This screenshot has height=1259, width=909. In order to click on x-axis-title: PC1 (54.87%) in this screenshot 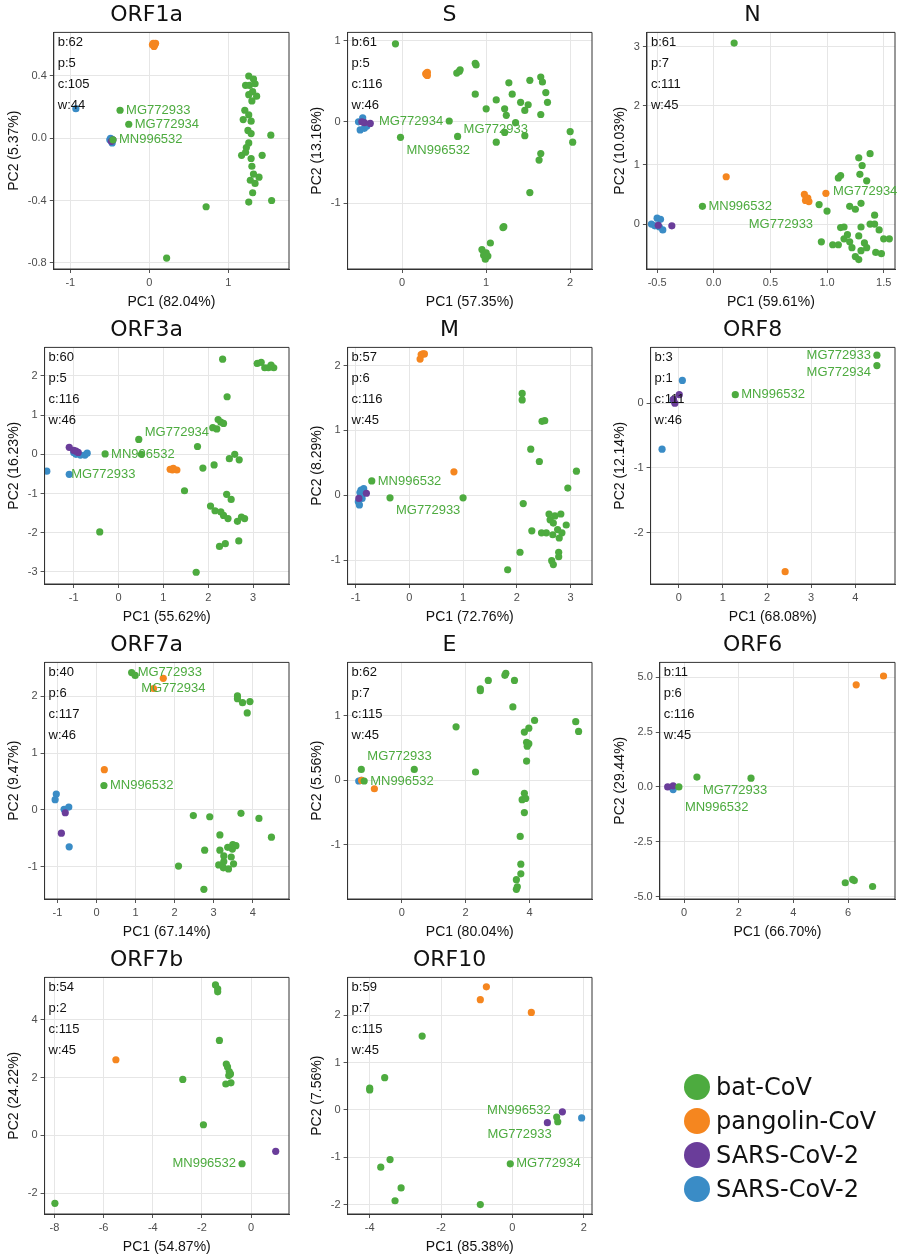, I will do `click(166, 1246)`.